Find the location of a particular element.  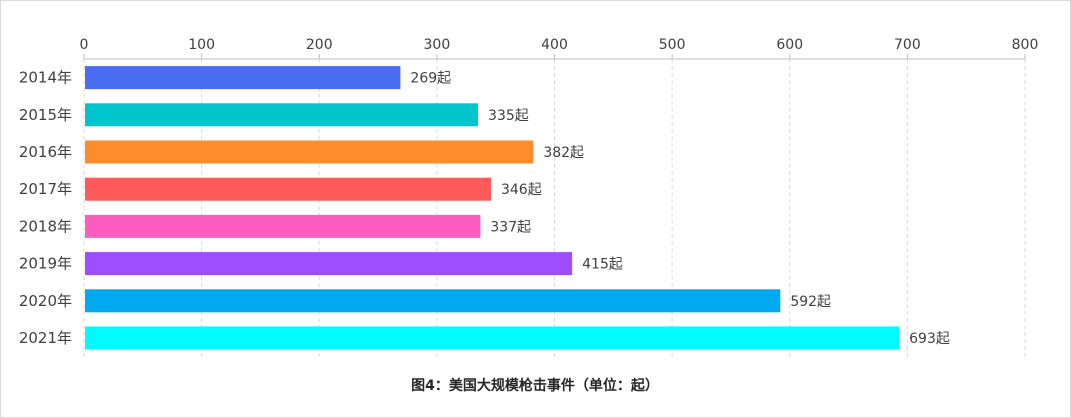

x-tick-label: 0 is located at coordinates (84, 45).